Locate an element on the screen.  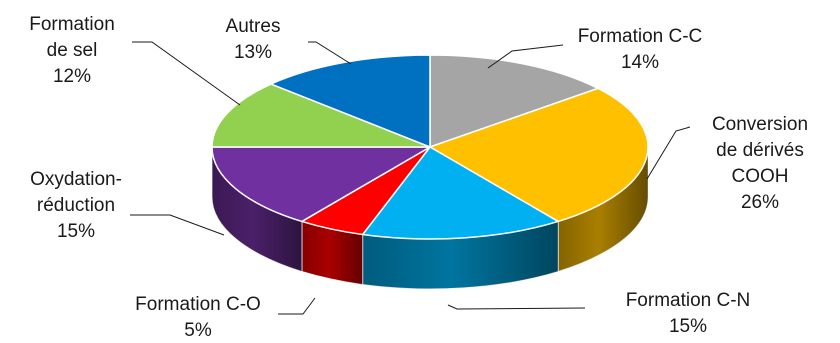
slice-label-formation-c-c: Formation C-C 14% is located at coordinates (640, 49).